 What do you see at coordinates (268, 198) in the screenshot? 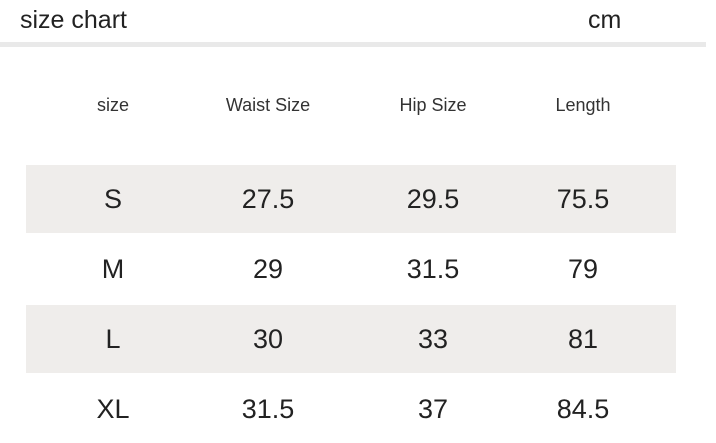
I see `cell-waist: 27.5` at bounding box center [268, 198].